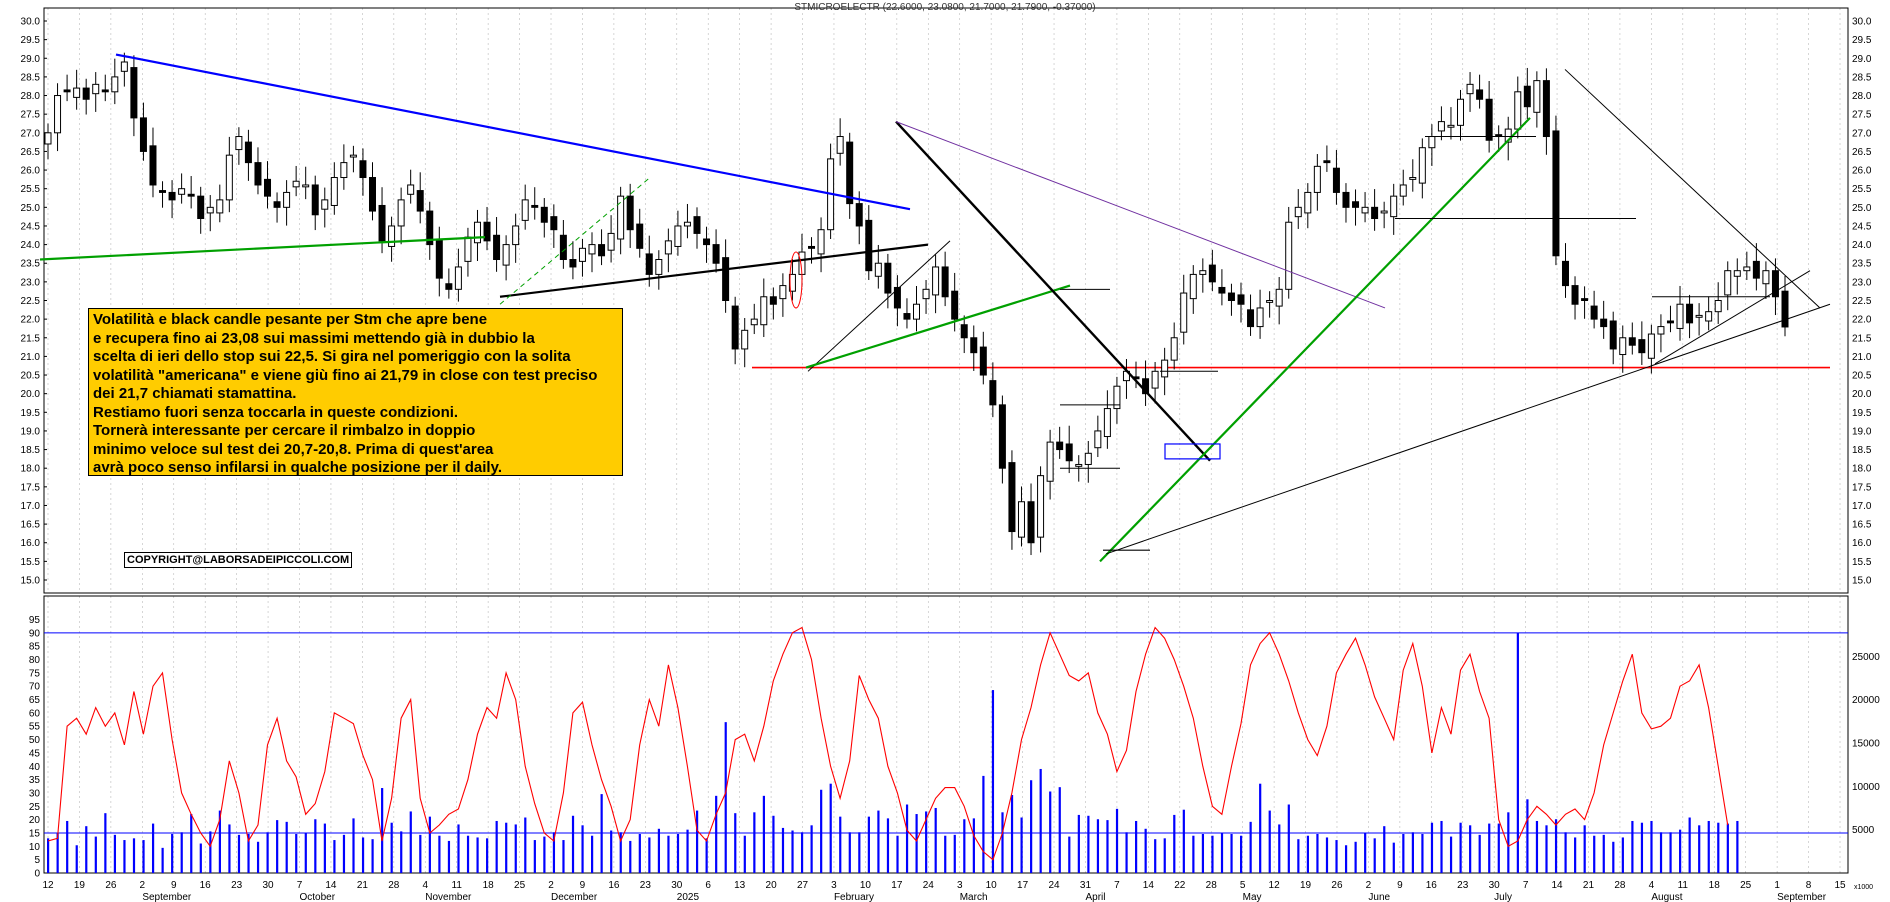 Image resolution: width=1890 pixels, height=902 pixels. Describe the element at coordinates (31, 376) in the screenshot. I see `price-tick-label-left: 20.5` at that location.